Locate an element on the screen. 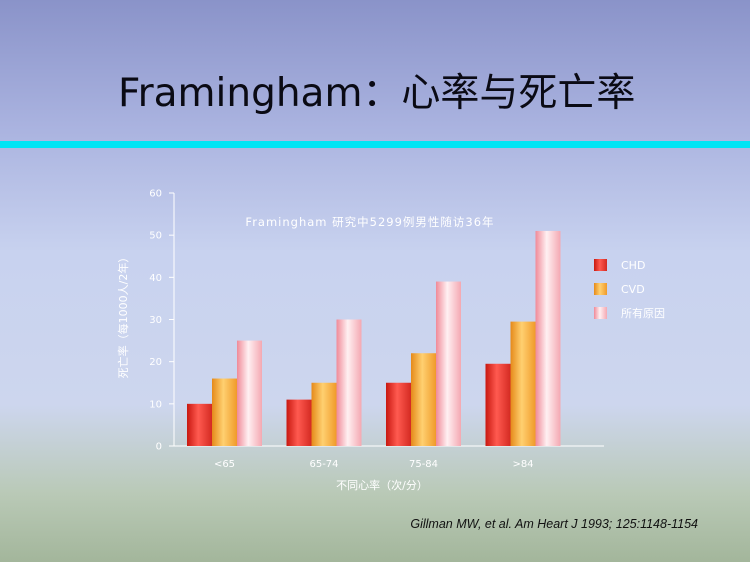 The image size is (750, 562). legend-label: CVD is located at coordinates (633, 289).